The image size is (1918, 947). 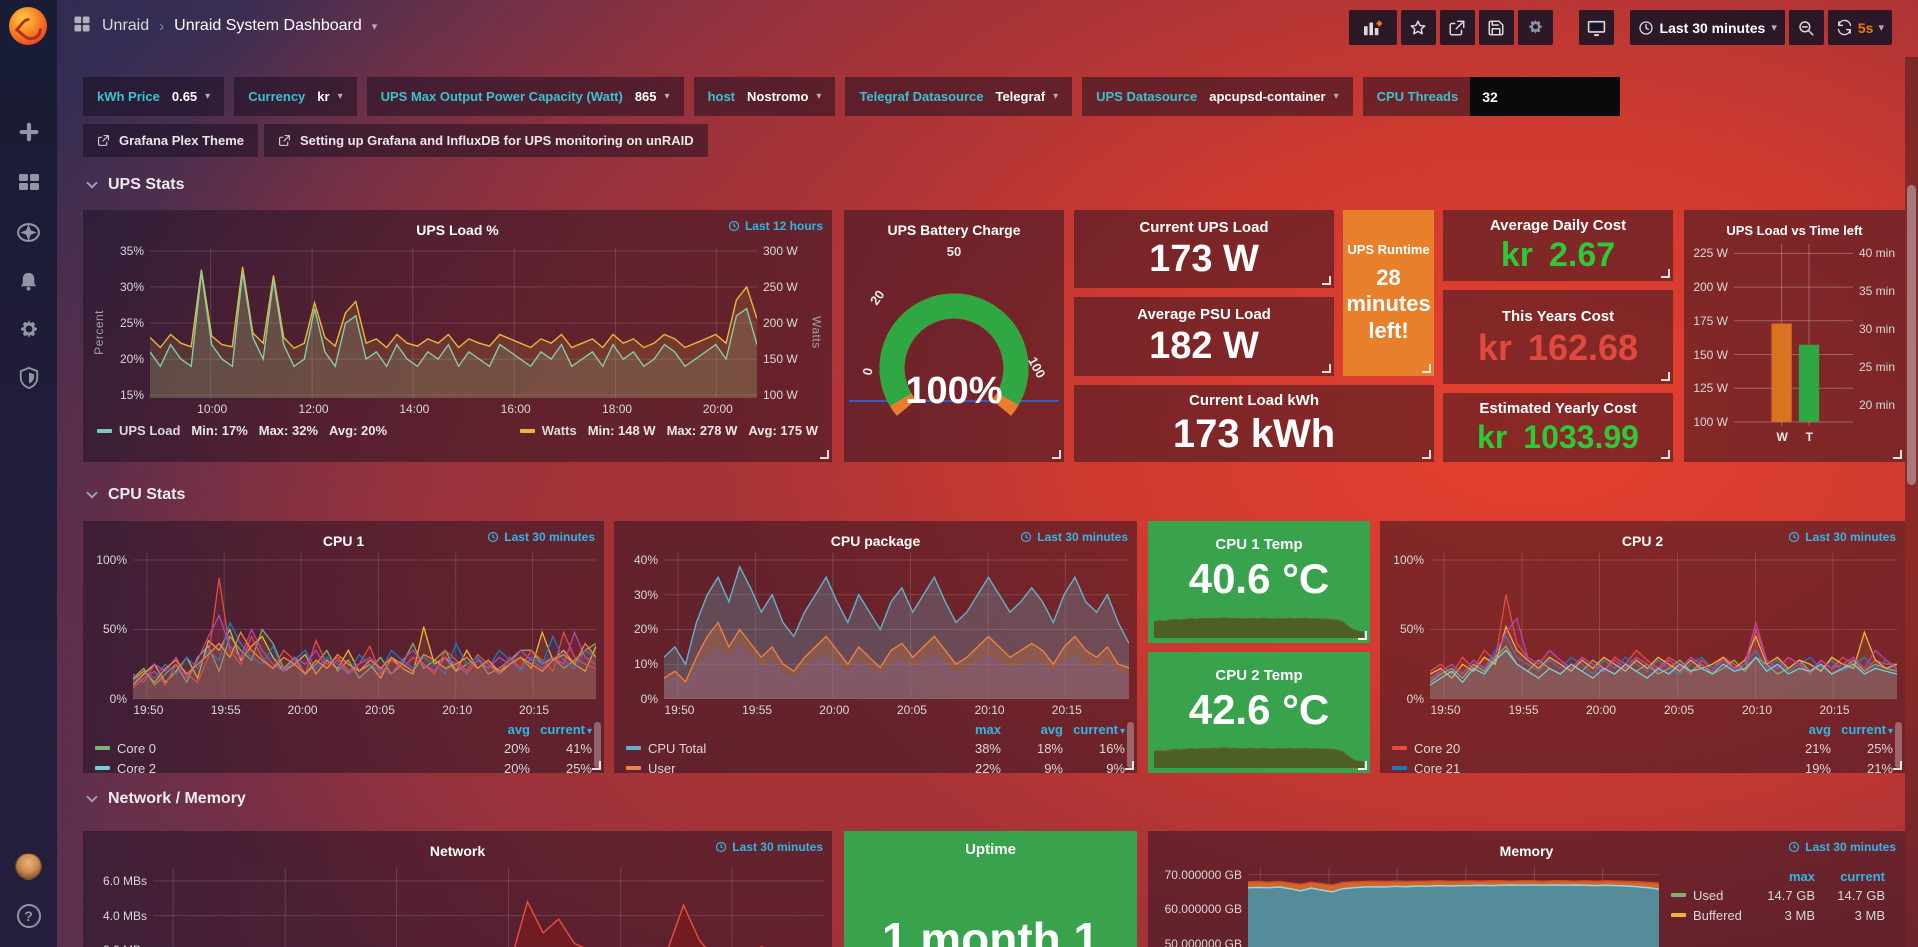 What do you see at coordinates (1259, 712) in the screenshot?
I see `panel-cpu2-temp: CPU 2 Temp 42.6 °C` at bounding box center [1259, 712].